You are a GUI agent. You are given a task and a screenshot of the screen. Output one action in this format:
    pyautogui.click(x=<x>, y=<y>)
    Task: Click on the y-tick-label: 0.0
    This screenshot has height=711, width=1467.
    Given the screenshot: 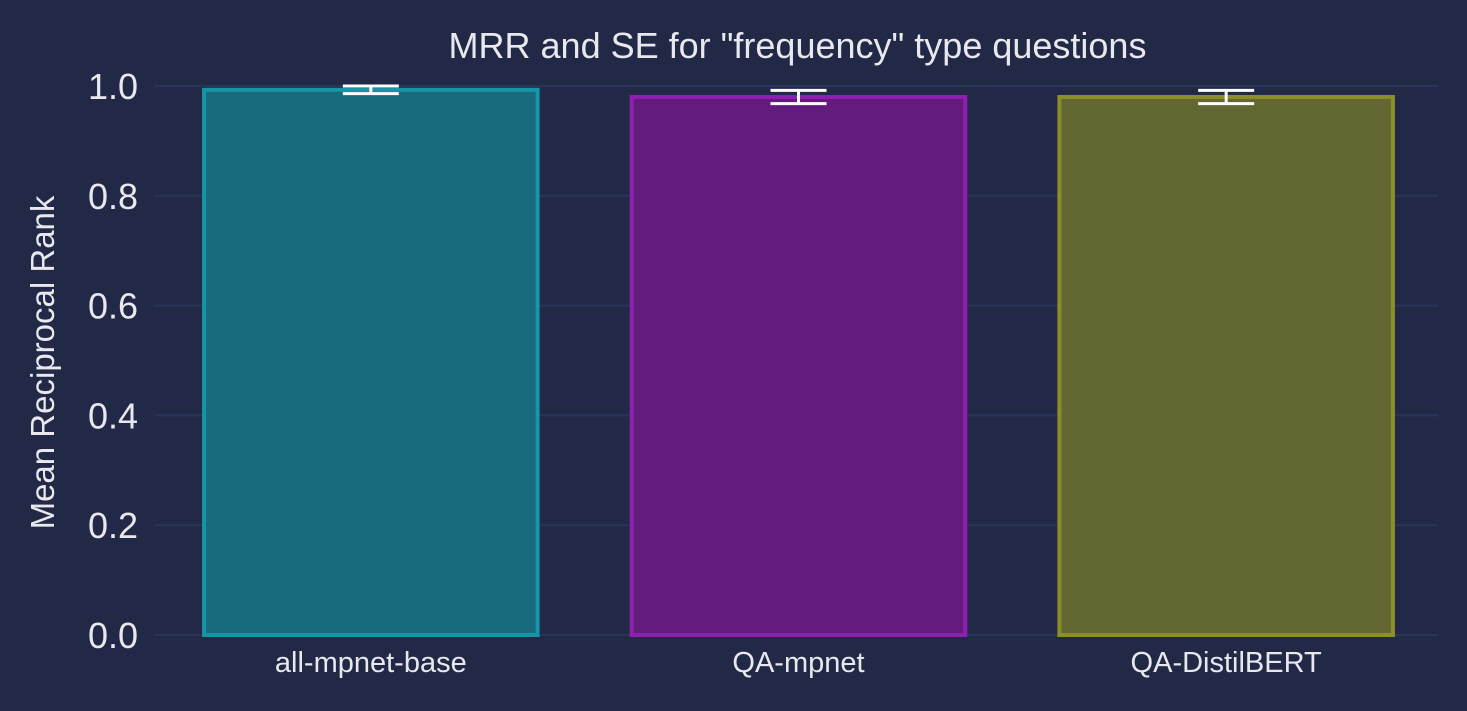 What is the action you would take?
    pyautogui.click(x=113, y=635)
    